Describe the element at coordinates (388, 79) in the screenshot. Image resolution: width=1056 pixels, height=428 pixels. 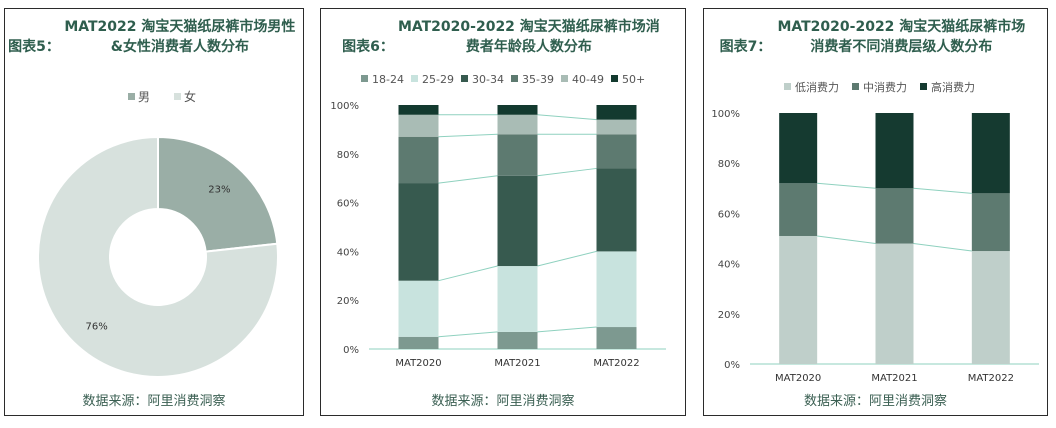
I see `legend-label: 18-24` at that location.